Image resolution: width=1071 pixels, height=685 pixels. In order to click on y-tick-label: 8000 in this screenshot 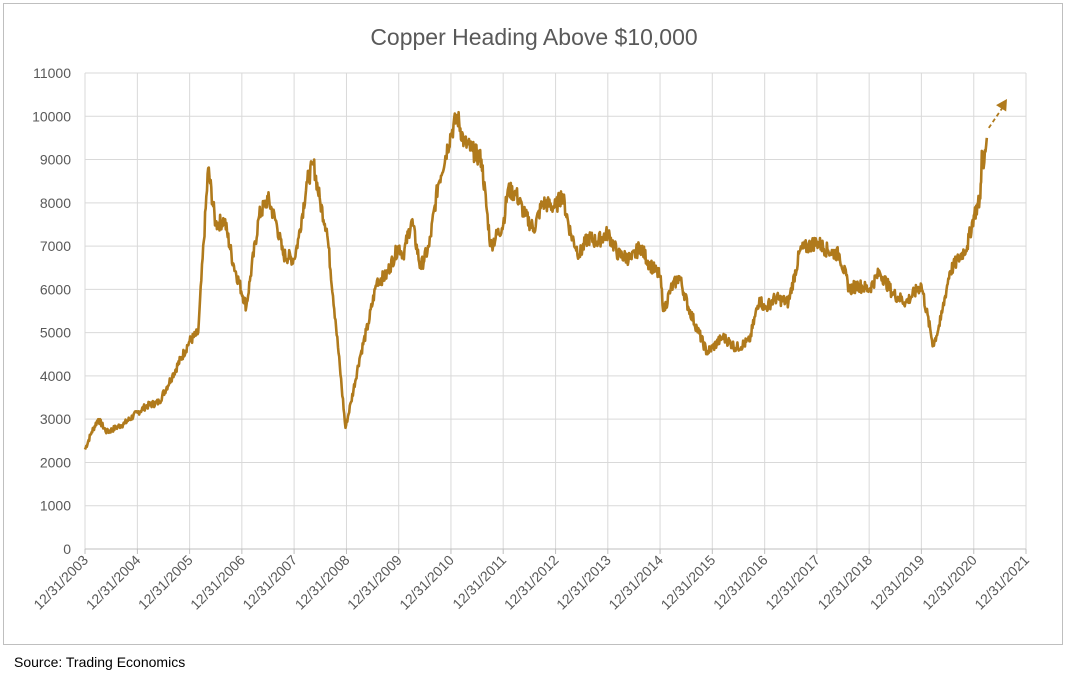, I will do `click(55, 203)`.